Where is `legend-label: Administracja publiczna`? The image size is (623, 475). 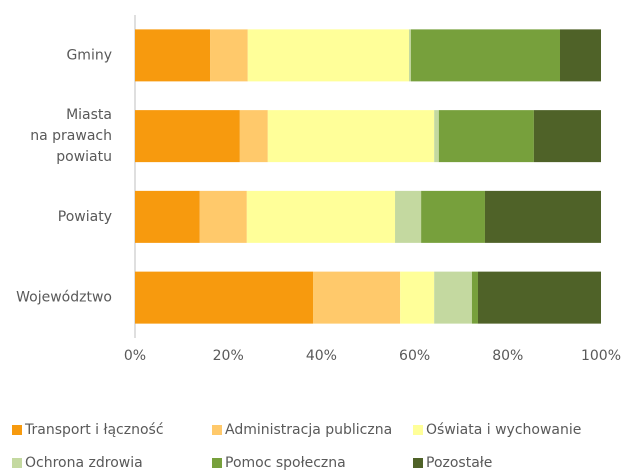
legend-label: Administracja publiczna is located at coordinates (308, 430).